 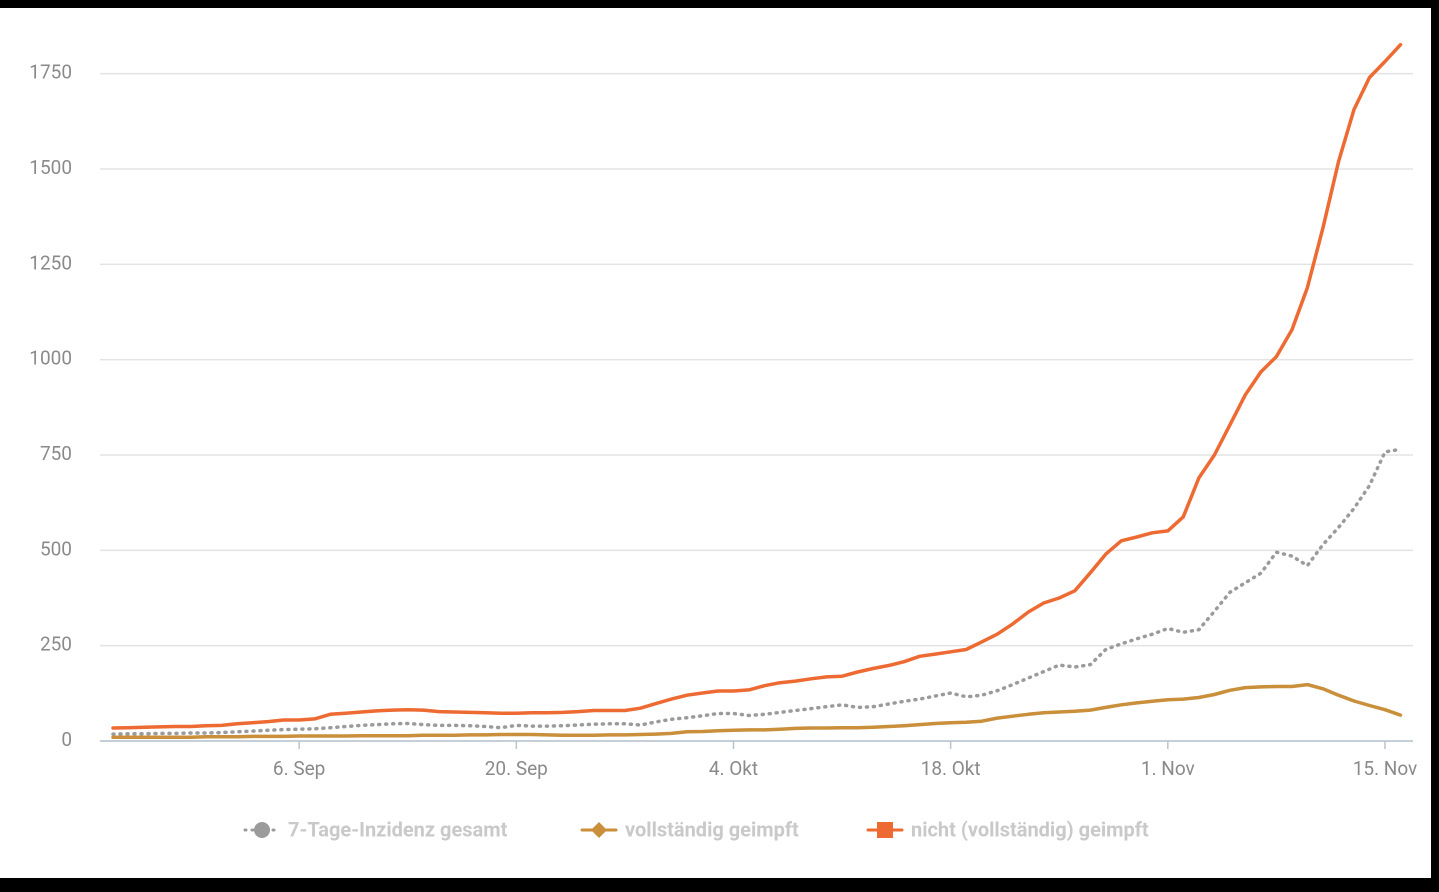 I want to click on y-tick-label: 500, so click(x=56, y=548).